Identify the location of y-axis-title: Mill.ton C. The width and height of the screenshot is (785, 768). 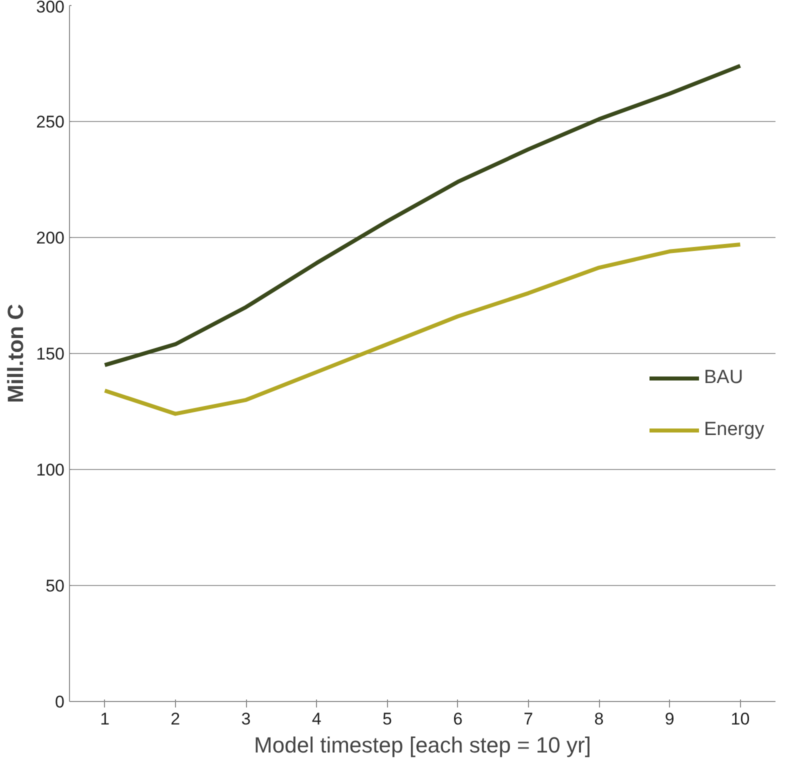
(15, 353).